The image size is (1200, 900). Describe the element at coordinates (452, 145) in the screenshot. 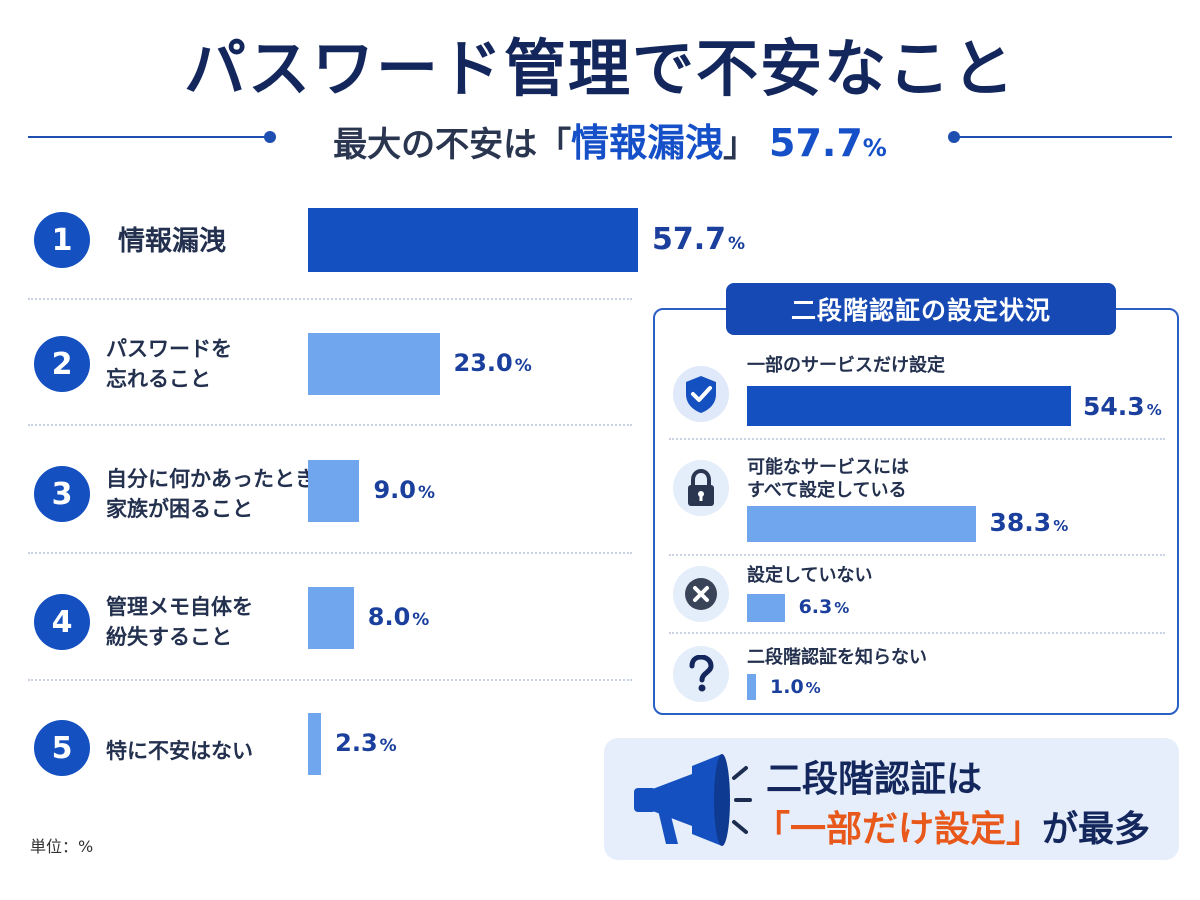

I see `subtitle-prefix: 最大の不安は「` at that location.